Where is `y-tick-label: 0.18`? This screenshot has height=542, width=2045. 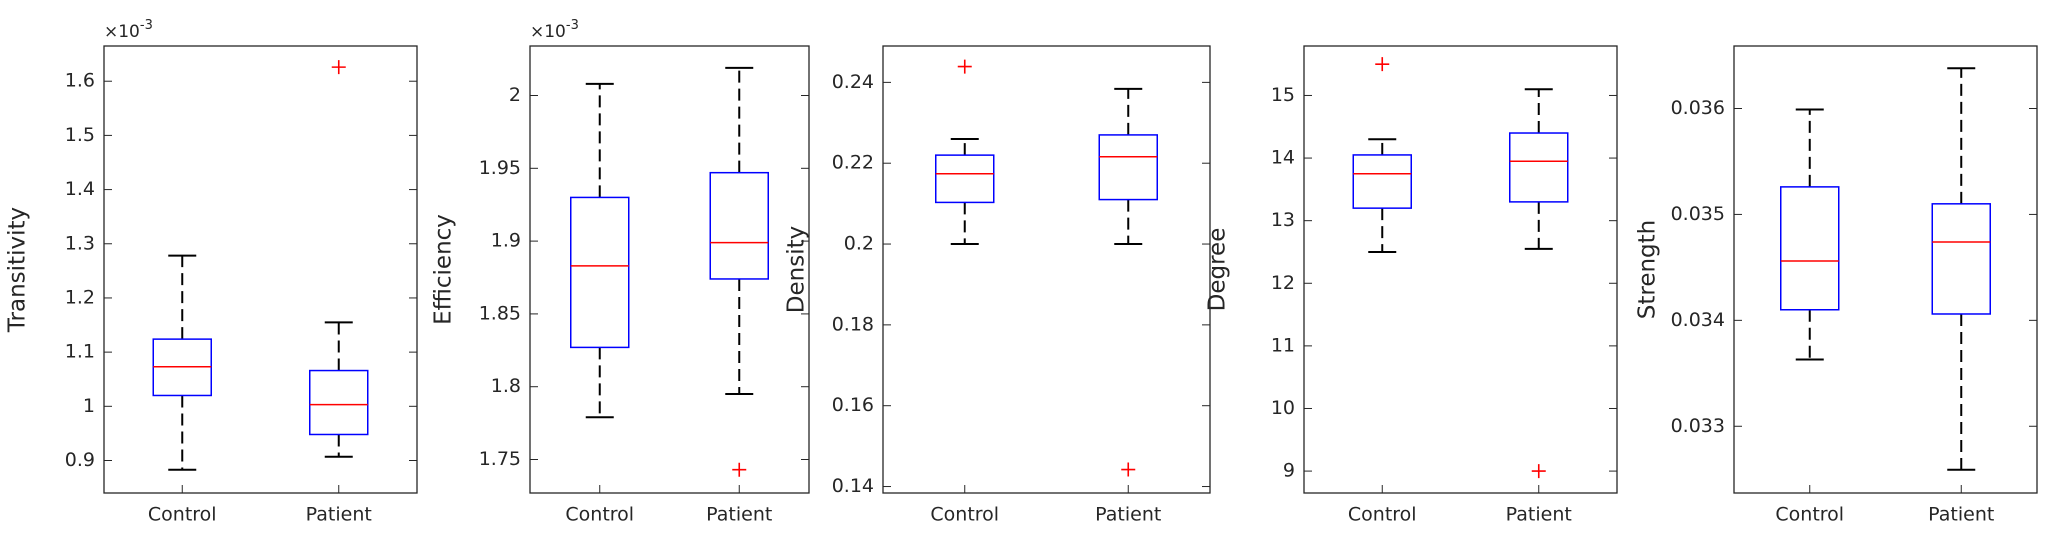 y-tick-label: 0.18 is located at coordinates (853, 324).